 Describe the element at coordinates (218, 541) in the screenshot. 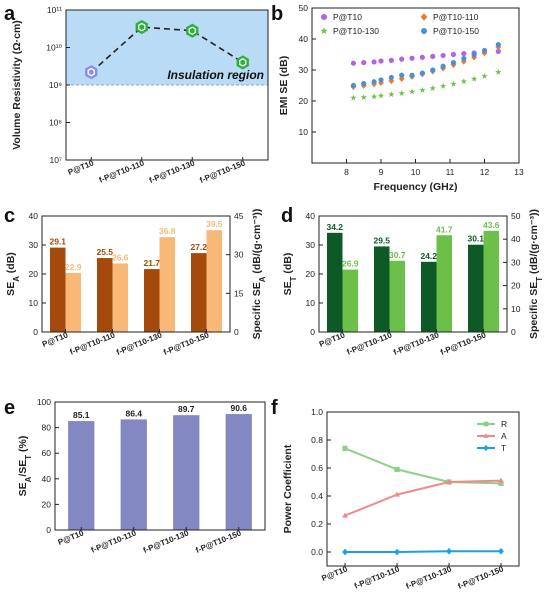

I see `chart-e-x-tick-label: f-P@T10-150` at that location.